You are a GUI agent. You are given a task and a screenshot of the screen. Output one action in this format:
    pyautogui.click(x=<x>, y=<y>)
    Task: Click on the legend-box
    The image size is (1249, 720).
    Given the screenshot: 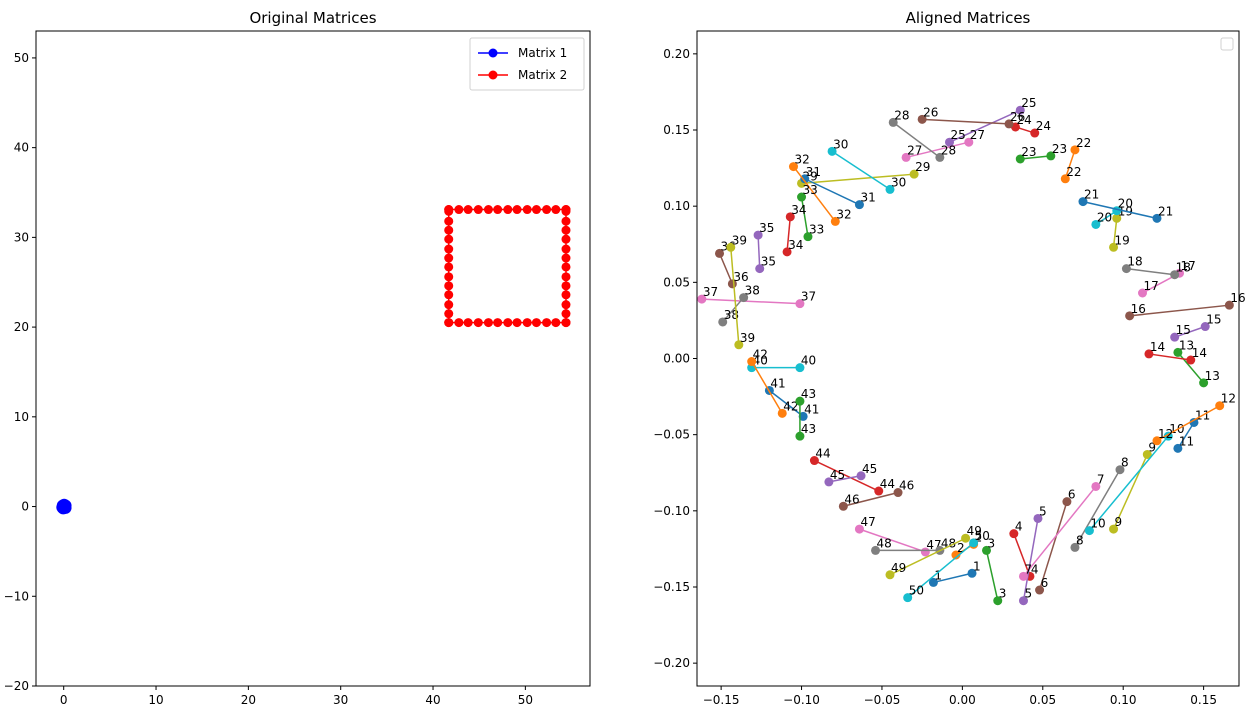 What is the action you would take?
    pyautogui.click(x=527, y=64)
    